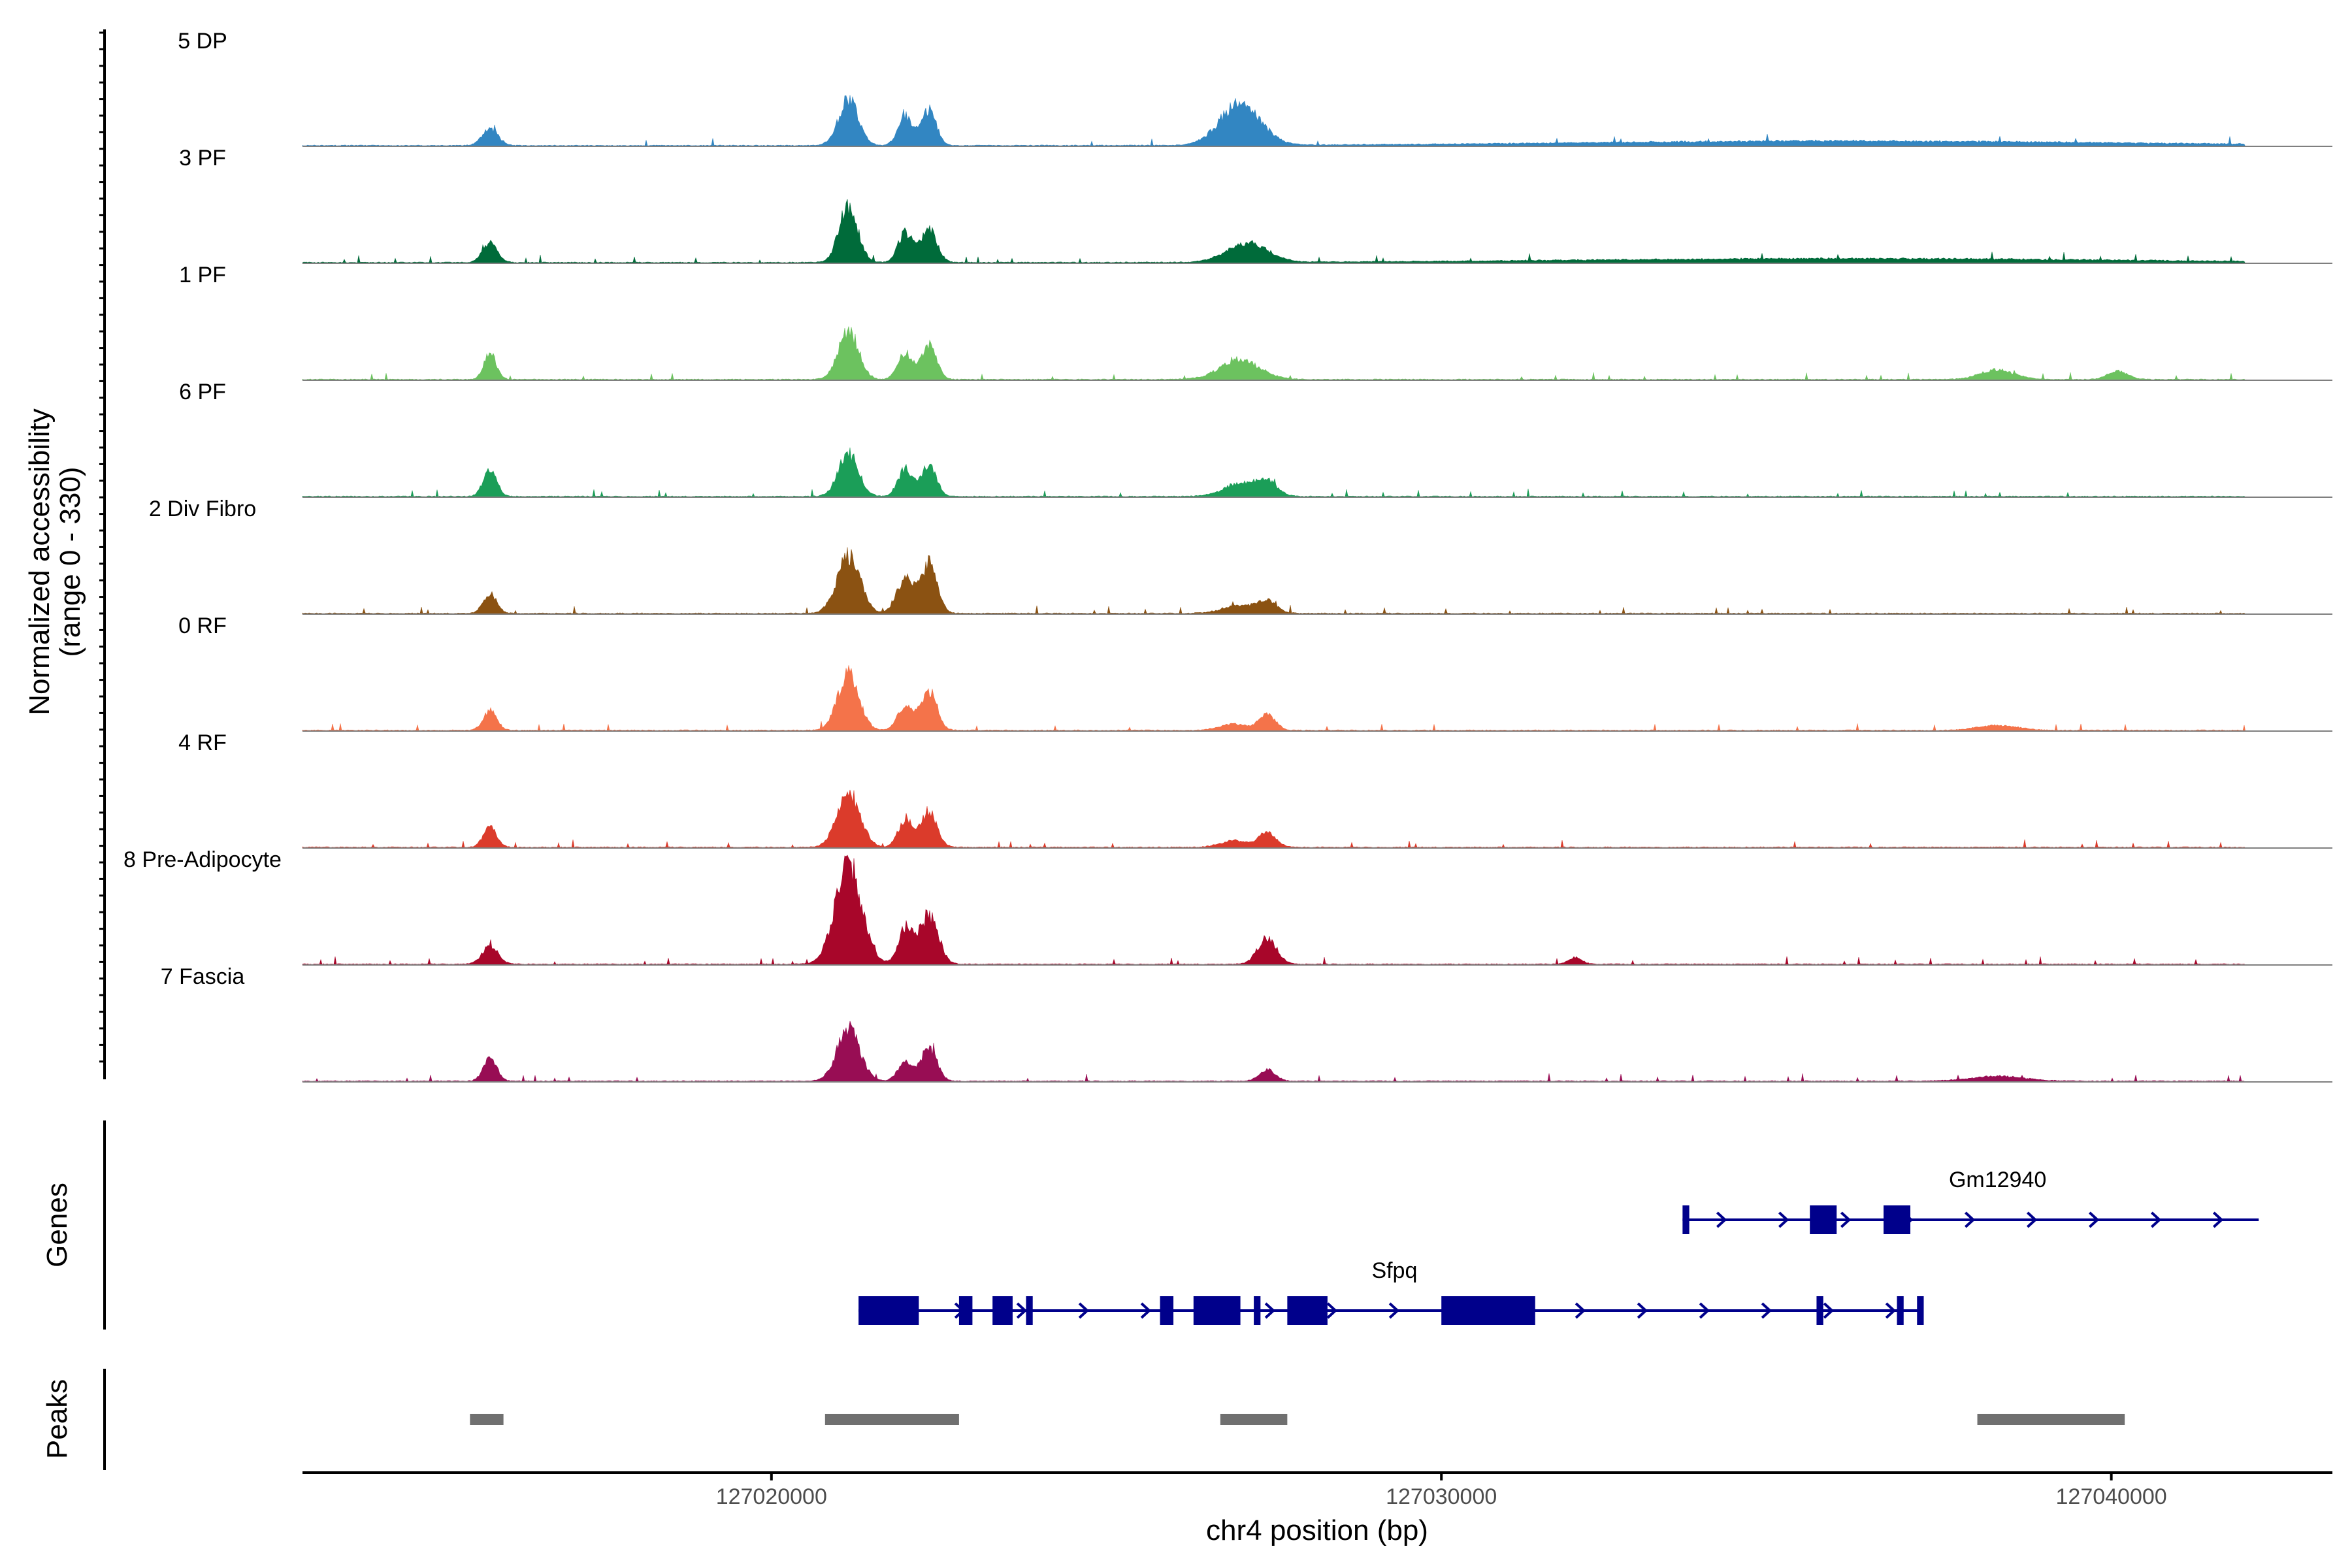  What do you see at coordinates (40, 561) in the screenshot?
I see `y-axis-title-line1: Normalized accessibility` at bounding box center [40, 561].